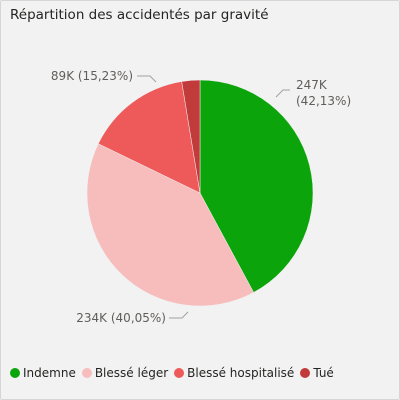 This screenshot has width=400, height=400. What do you see at coordinates (131, 373) in the screenshot?
I see `legend-label-blesse-leger: Blessé léger` at bounding box center [131, 373].